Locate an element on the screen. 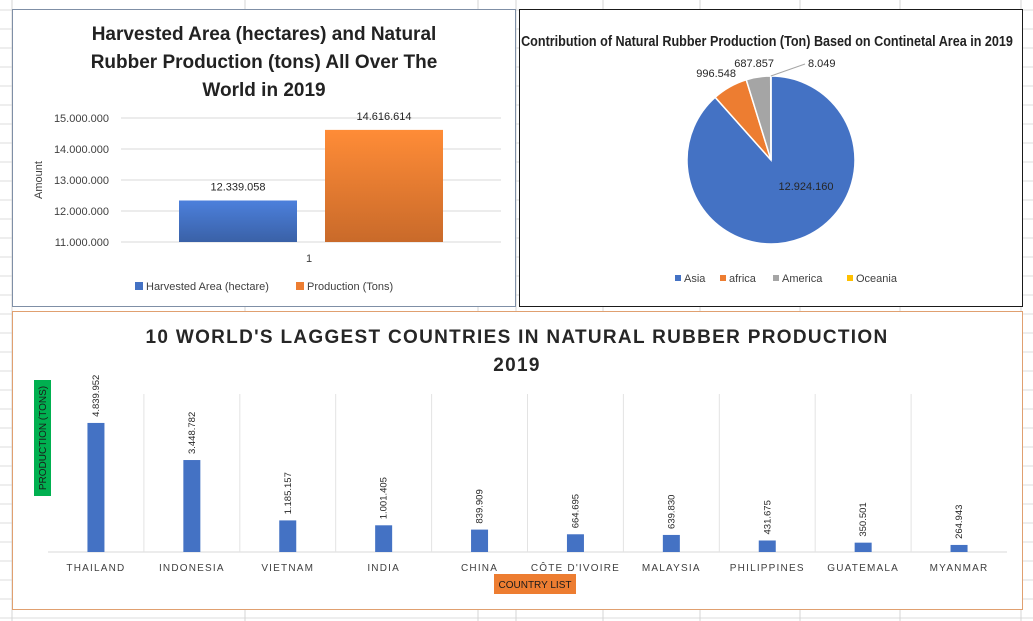 The image size is (1033, 621). chart-c-xlabel: COUNTRY LIST is located at coordinates (535, 585).